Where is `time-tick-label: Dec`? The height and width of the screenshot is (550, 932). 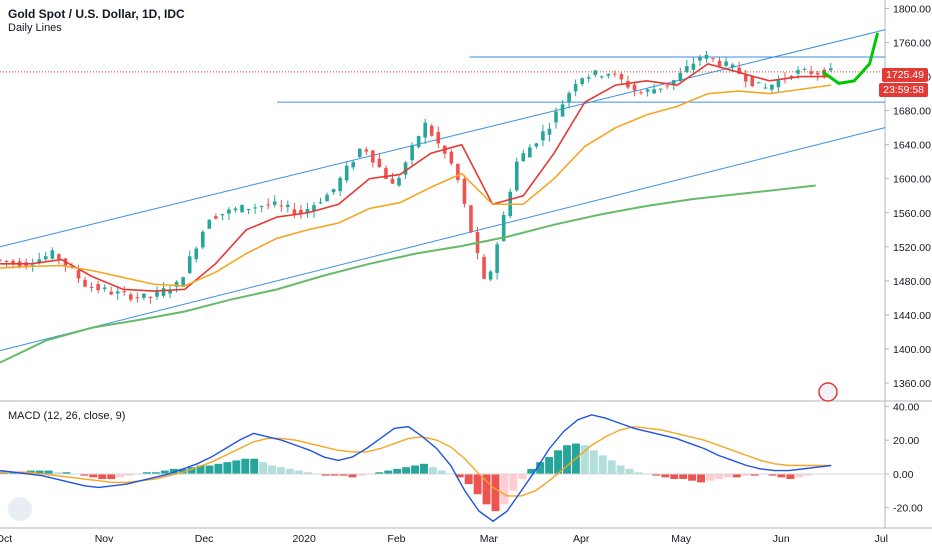
time-tick-label: Dec is located at coordinates (204, 539).